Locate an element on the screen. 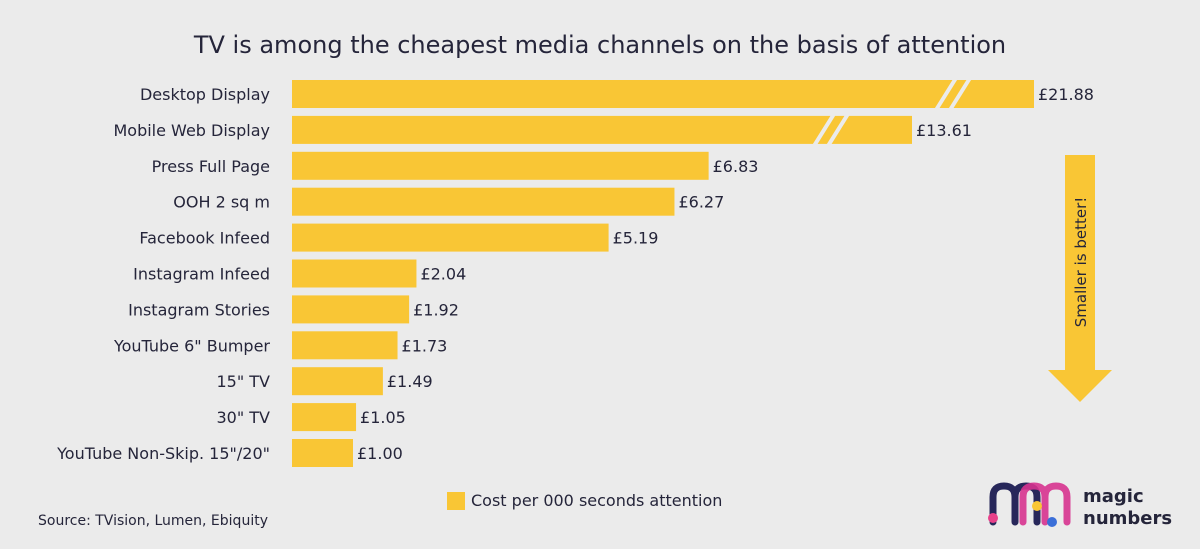 Image resolution: width=1200 pixels, height=549 pixels. arrow-head is located at coordinates (1080, 386).